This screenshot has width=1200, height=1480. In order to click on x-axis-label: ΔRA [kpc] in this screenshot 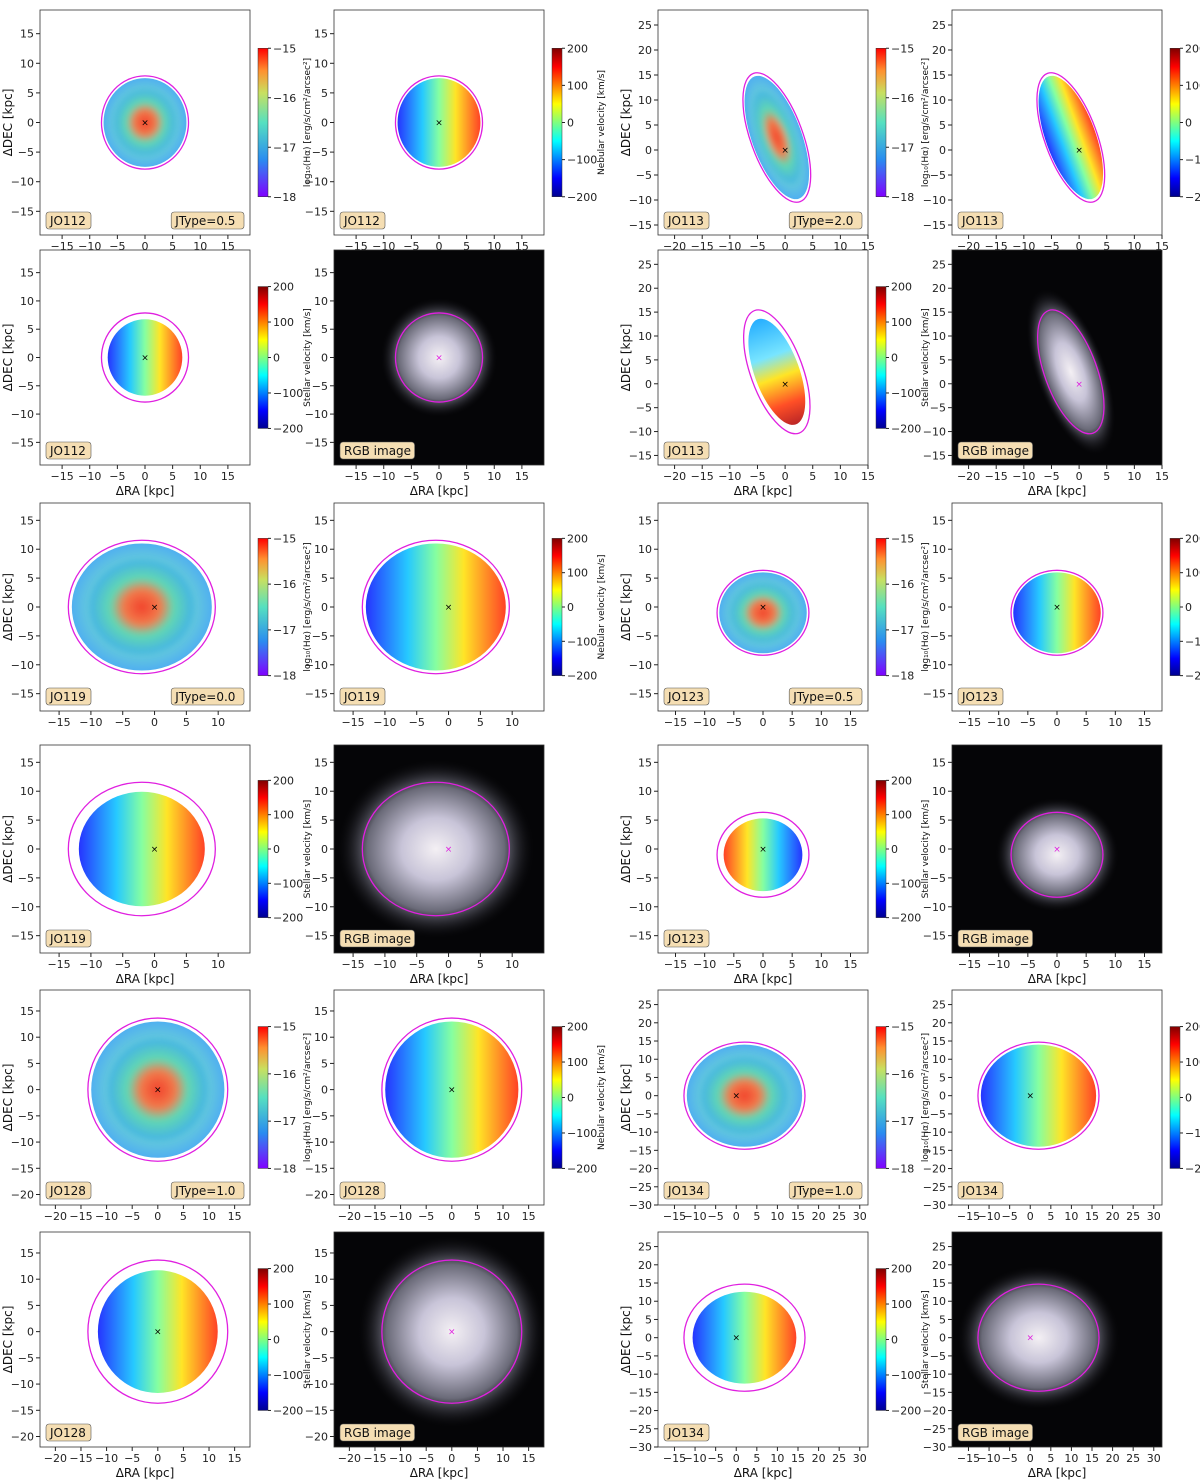, I will do `click(1057, 979)`.